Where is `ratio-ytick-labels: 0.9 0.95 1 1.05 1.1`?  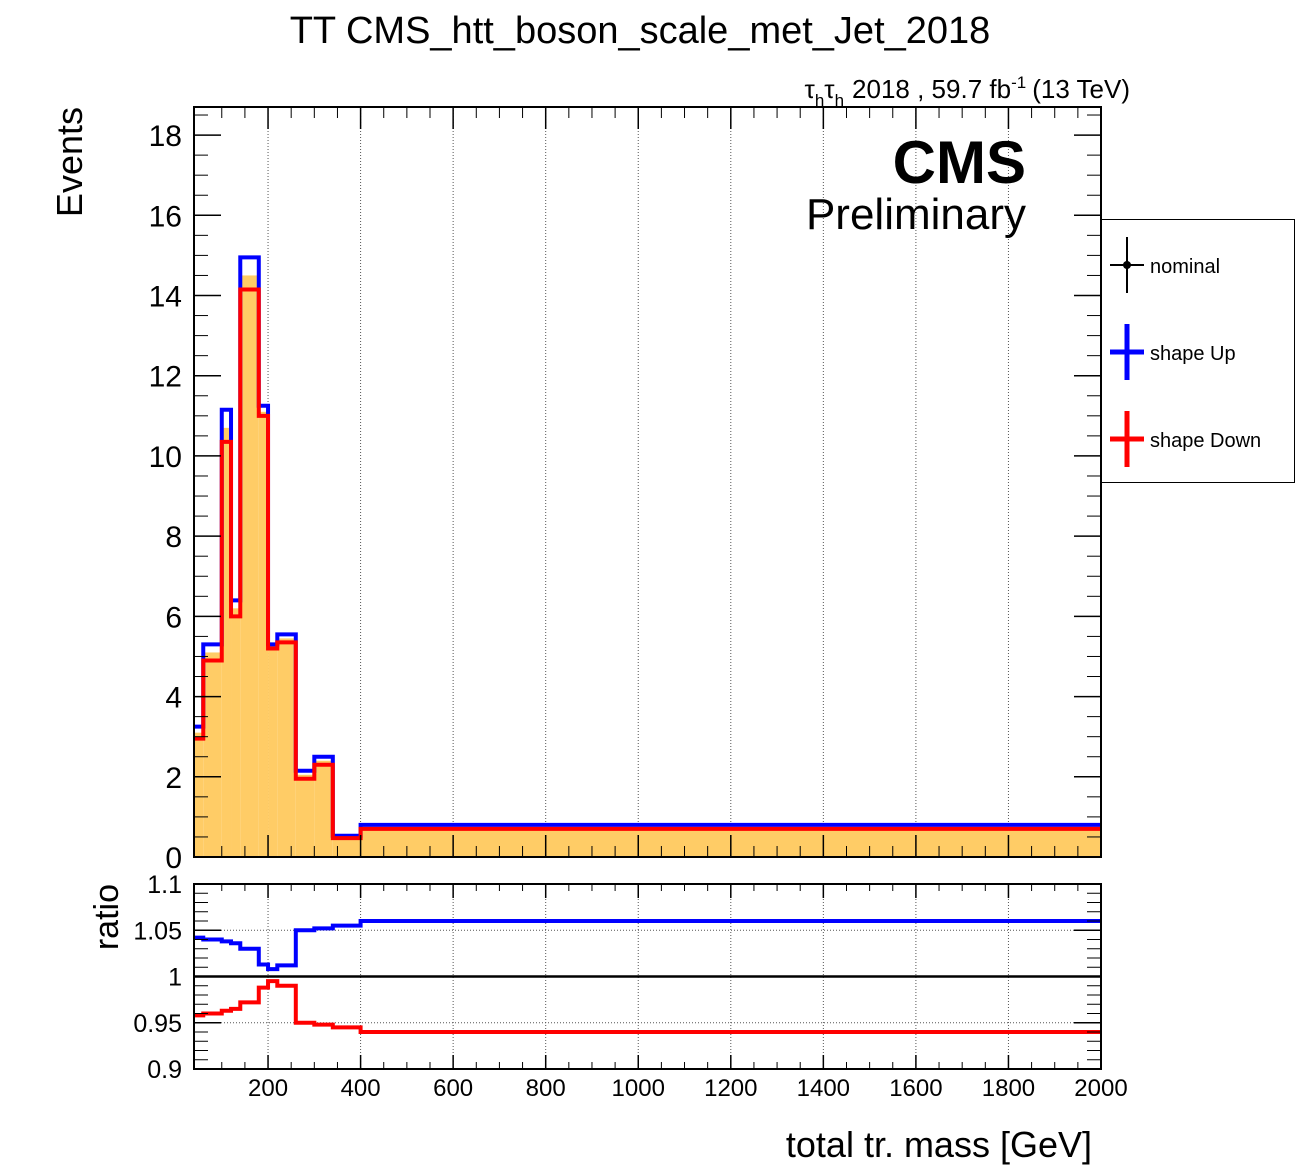
ratio-ytick-labels: 0.9 0.95 1 1.05 1.1 is located at coordinates (157, 977).